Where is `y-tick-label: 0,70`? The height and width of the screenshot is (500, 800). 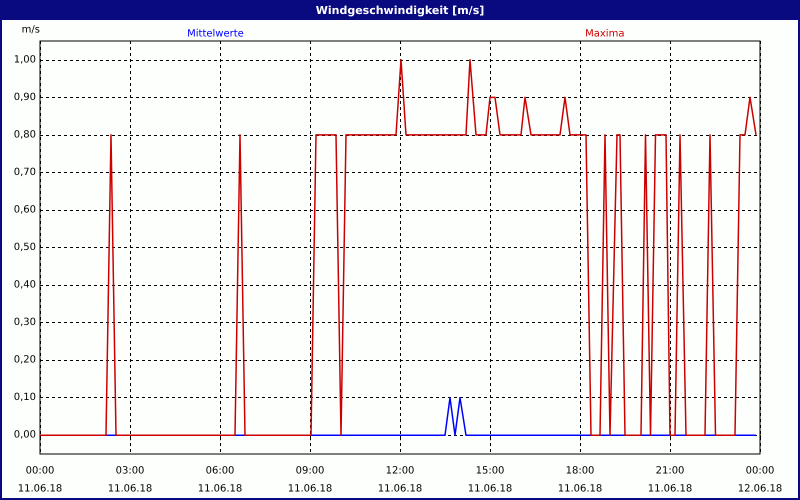 y-tick-label: 0,70 is located at coordinates (25, 172).